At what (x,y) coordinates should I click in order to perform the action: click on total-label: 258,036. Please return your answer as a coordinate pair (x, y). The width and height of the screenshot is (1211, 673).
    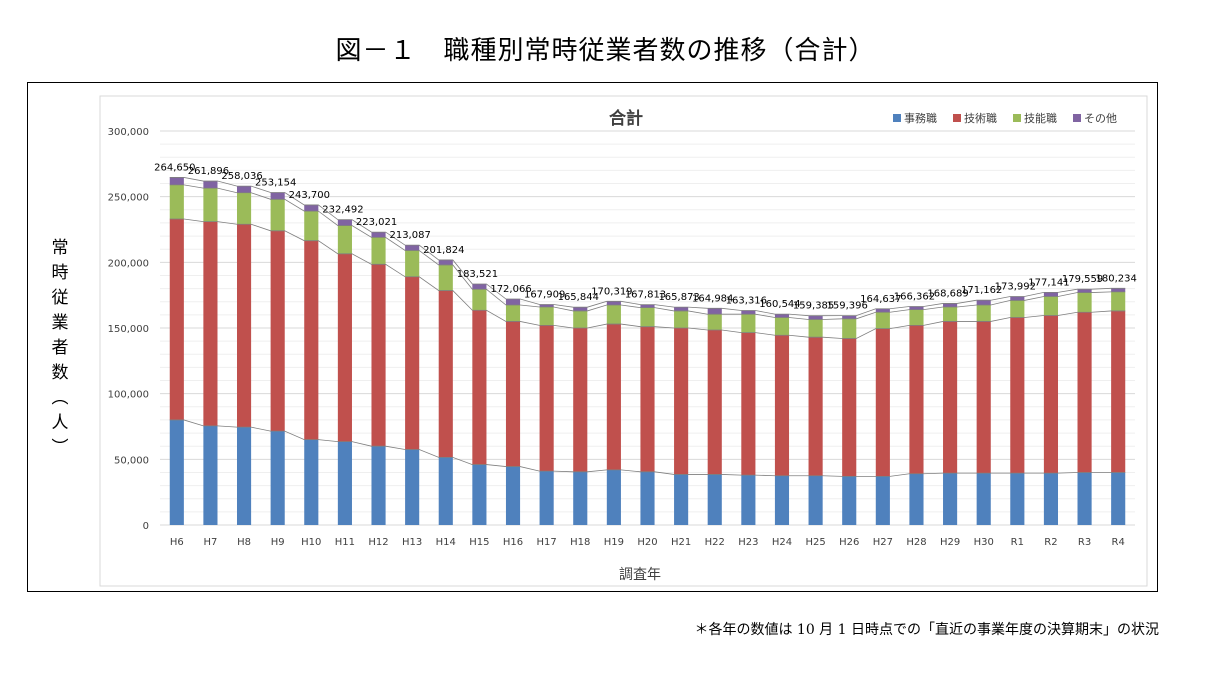
    Looking at the image, I should click on (241, 176).